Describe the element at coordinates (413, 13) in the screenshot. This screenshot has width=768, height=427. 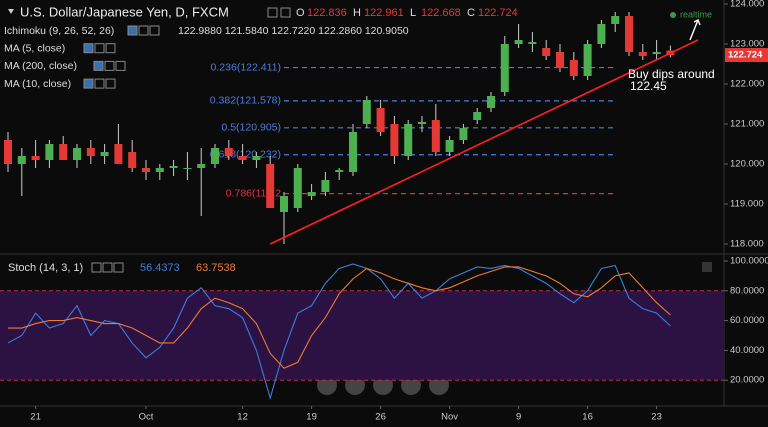
I see `ohlc-label: L` at that location.